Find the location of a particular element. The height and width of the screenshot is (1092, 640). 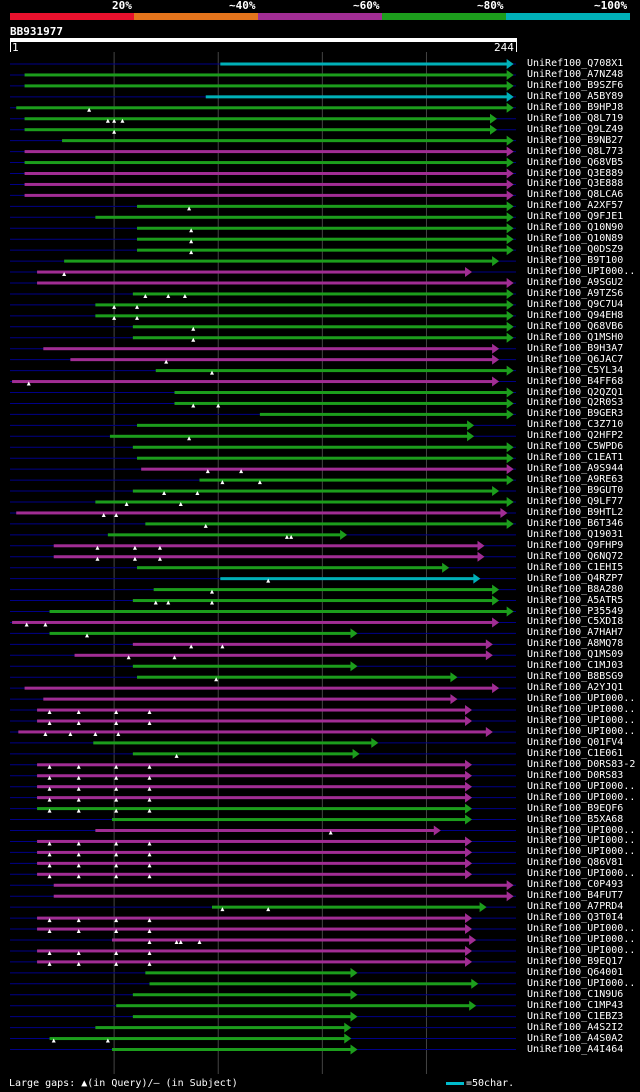

hit-label: UniRef100_A7PRD4 is located at coordinates (575, 907).